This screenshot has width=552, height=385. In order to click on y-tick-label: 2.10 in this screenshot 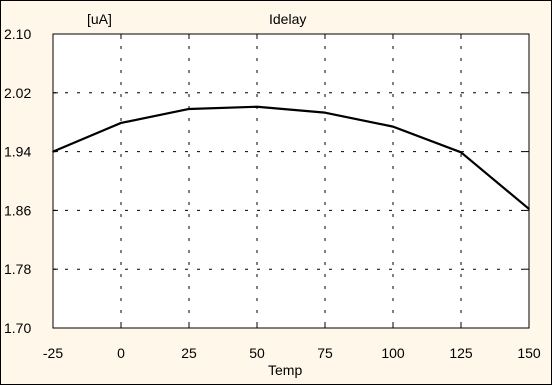, I will do `click(17, 34)`.